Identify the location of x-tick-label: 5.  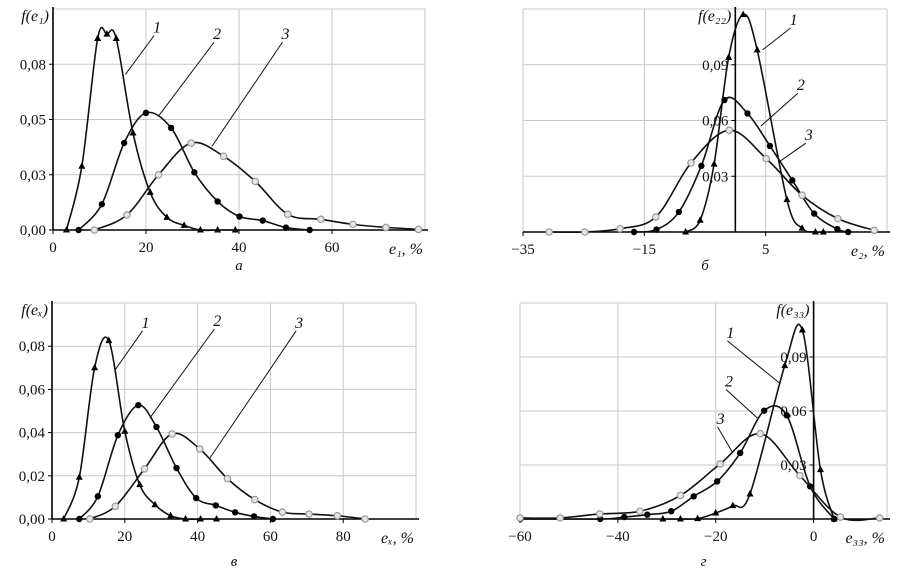
(766, 250).